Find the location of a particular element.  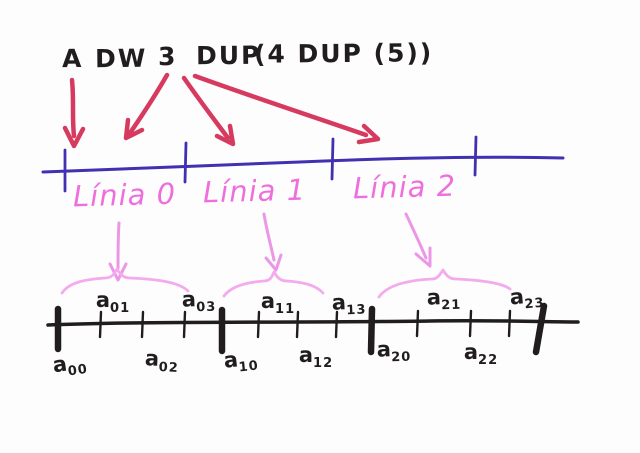

red-arrow-1-head is located at coordinates (134, 129).